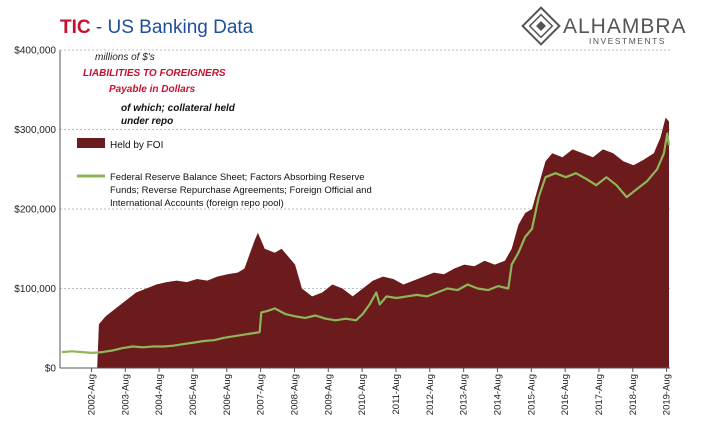 The image size is (705, 446). Describe the element at coordinates (172, 27) in the screenshot. I see `title-rest: - US Banking Data` at that location.